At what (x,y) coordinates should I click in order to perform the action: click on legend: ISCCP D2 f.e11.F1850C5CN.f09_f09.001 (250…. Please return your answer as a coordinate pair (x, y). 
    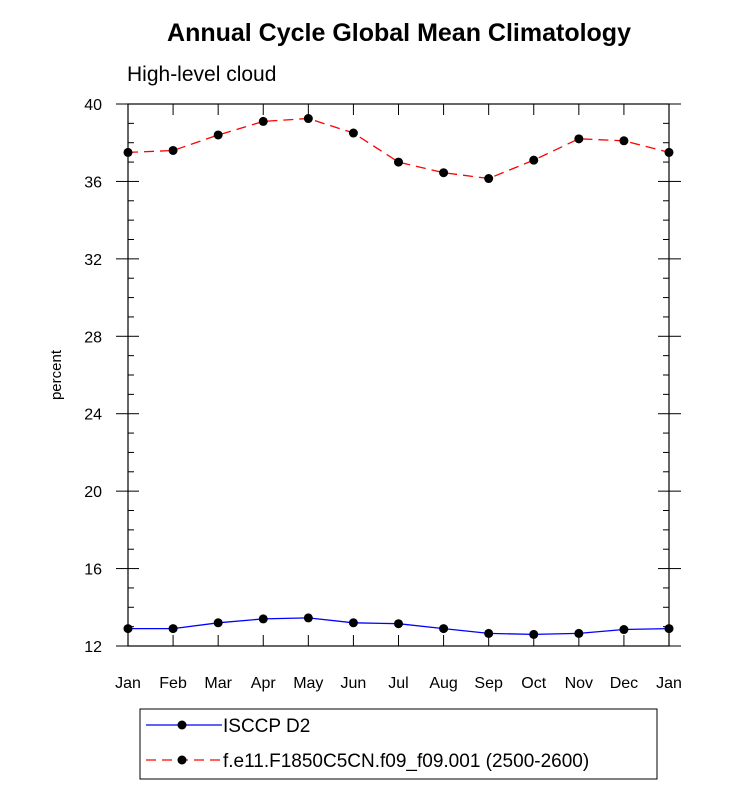
    Looking at the image, I should click on (398, 744).